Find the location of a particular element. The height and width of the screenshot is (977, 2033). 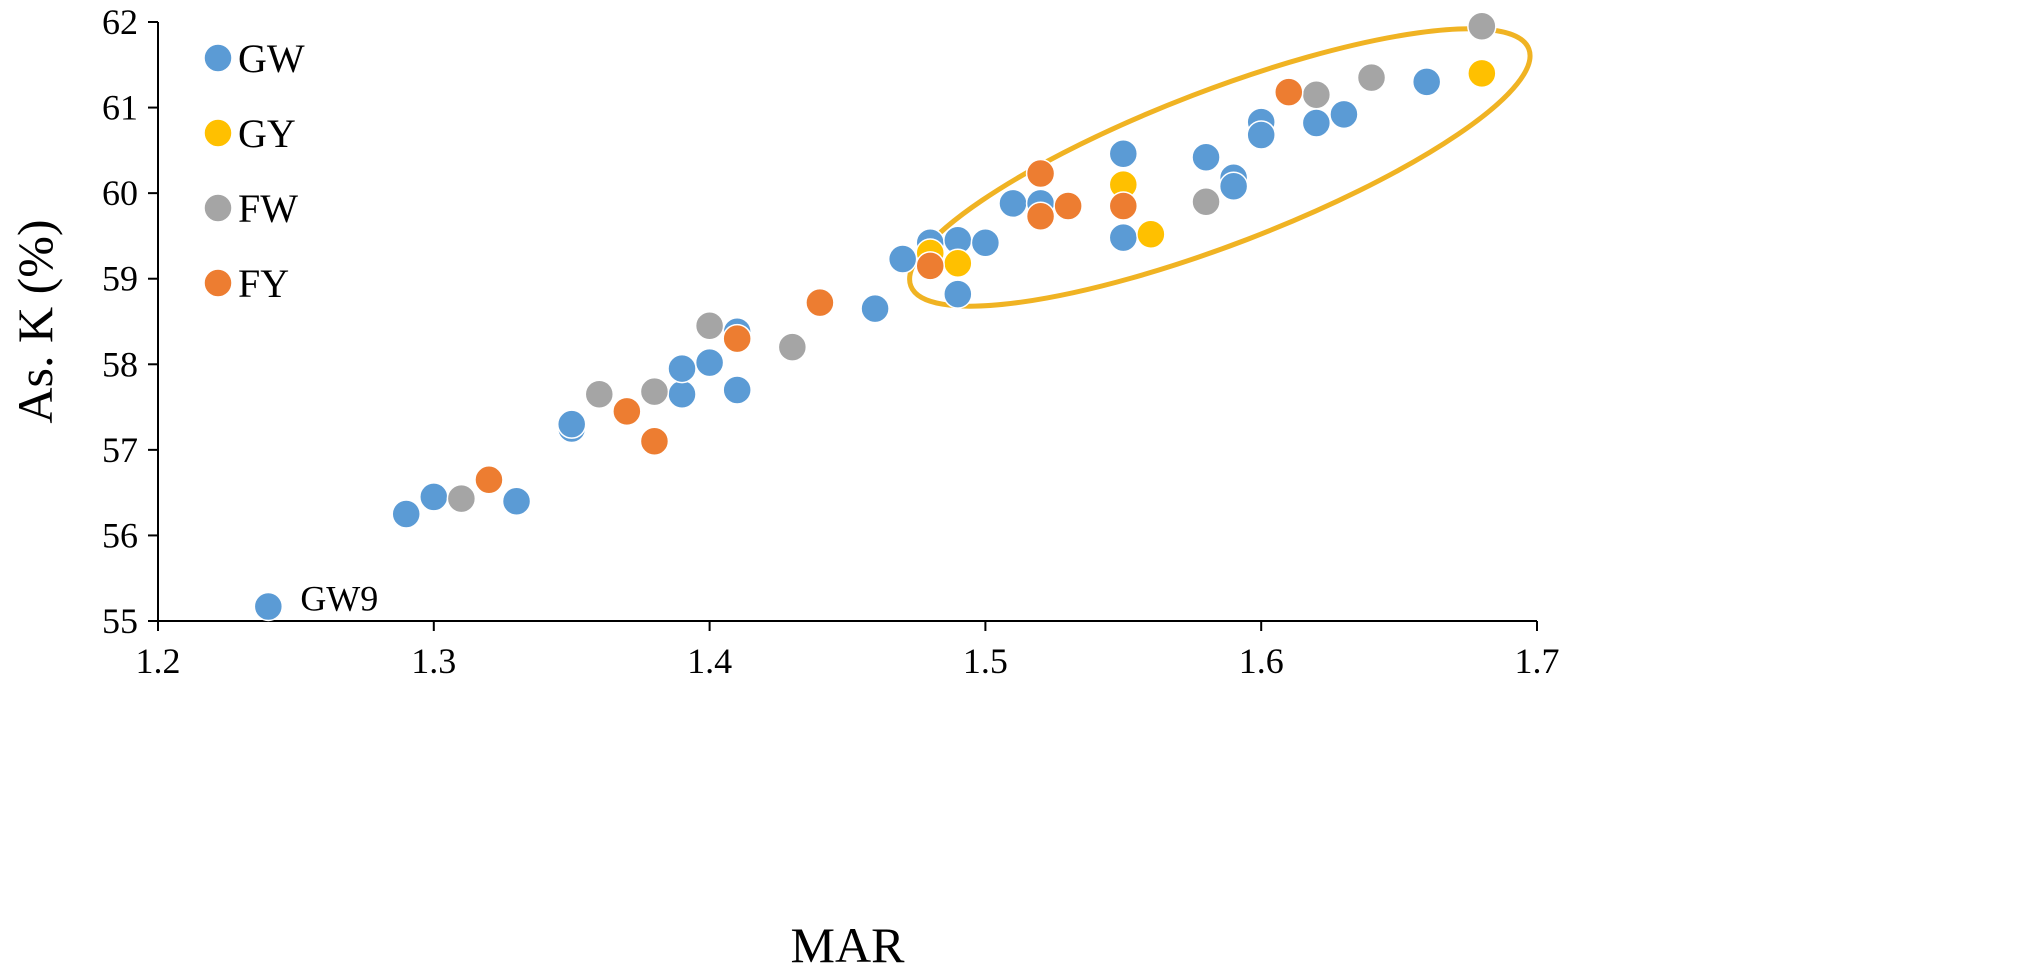

x-tick-label: 1.6 is located at coordinates (1261, 661).